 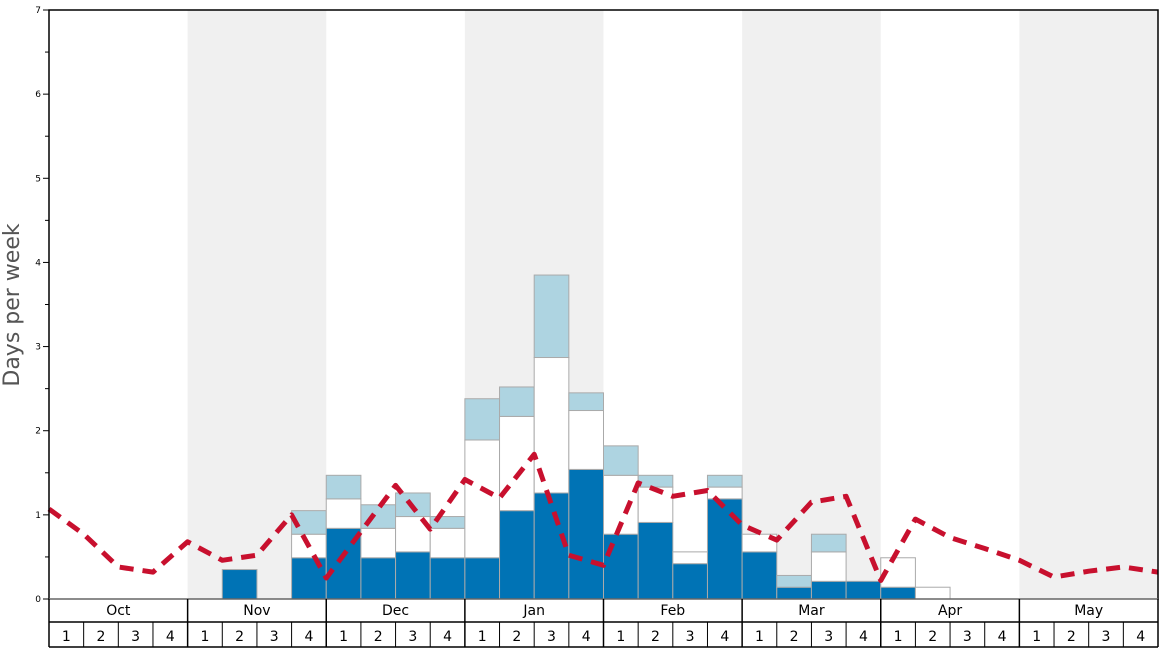 What do you see at coordinates (42, 305) in the screenshot?
I see `y-axis: 0 1 2 3 4 5 6 7` at bounding box center [42, 305].